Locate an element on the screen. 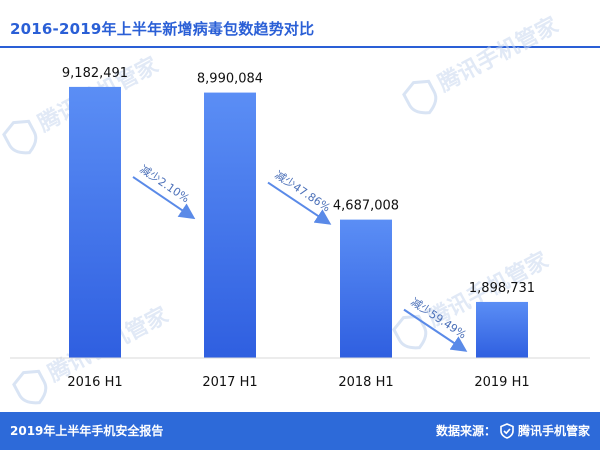  source-label: 数据来源： is located at coordinates (465, 431).